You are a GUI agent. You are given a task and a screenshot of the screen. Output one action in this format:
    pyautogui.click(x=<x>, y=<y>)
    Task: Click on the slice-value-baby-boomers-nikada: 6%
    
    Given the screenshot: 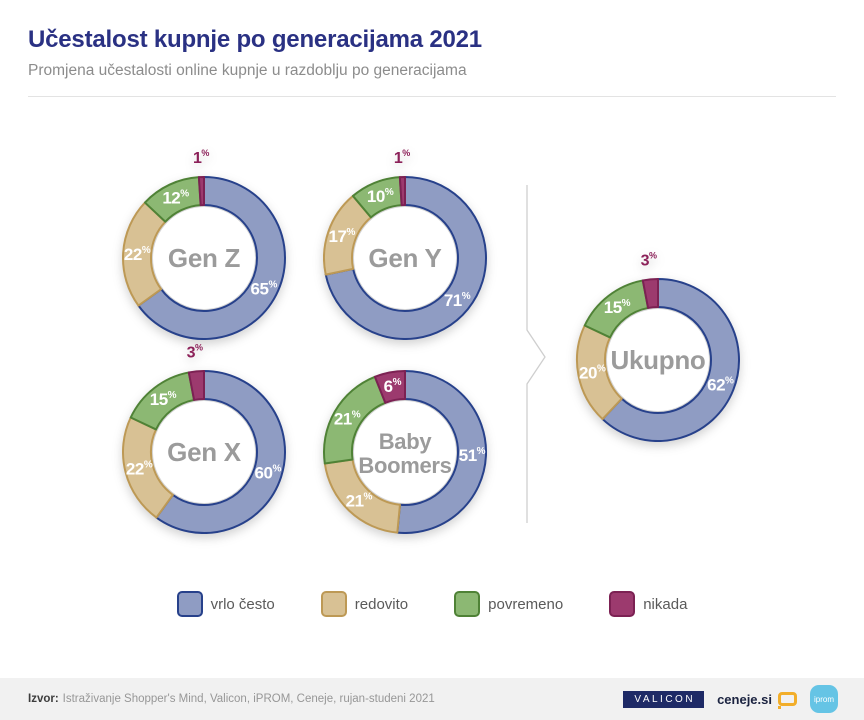 What is the action you would take?
    pyautogui.click(x=393, y=386)
    